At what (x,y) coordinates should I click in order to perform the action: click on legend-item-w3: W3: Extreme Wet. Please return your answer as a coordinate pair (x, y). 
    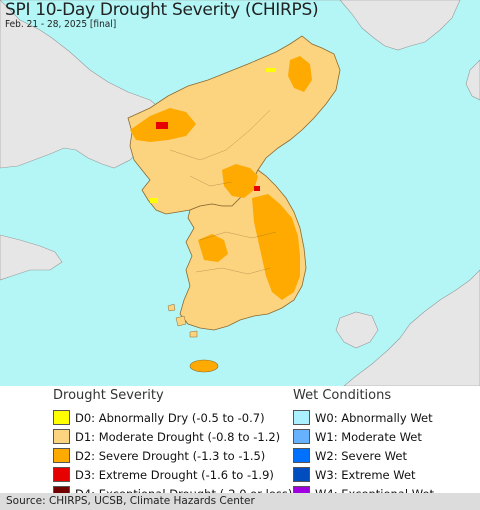
    Looking at the image, I should click on (363, 474).